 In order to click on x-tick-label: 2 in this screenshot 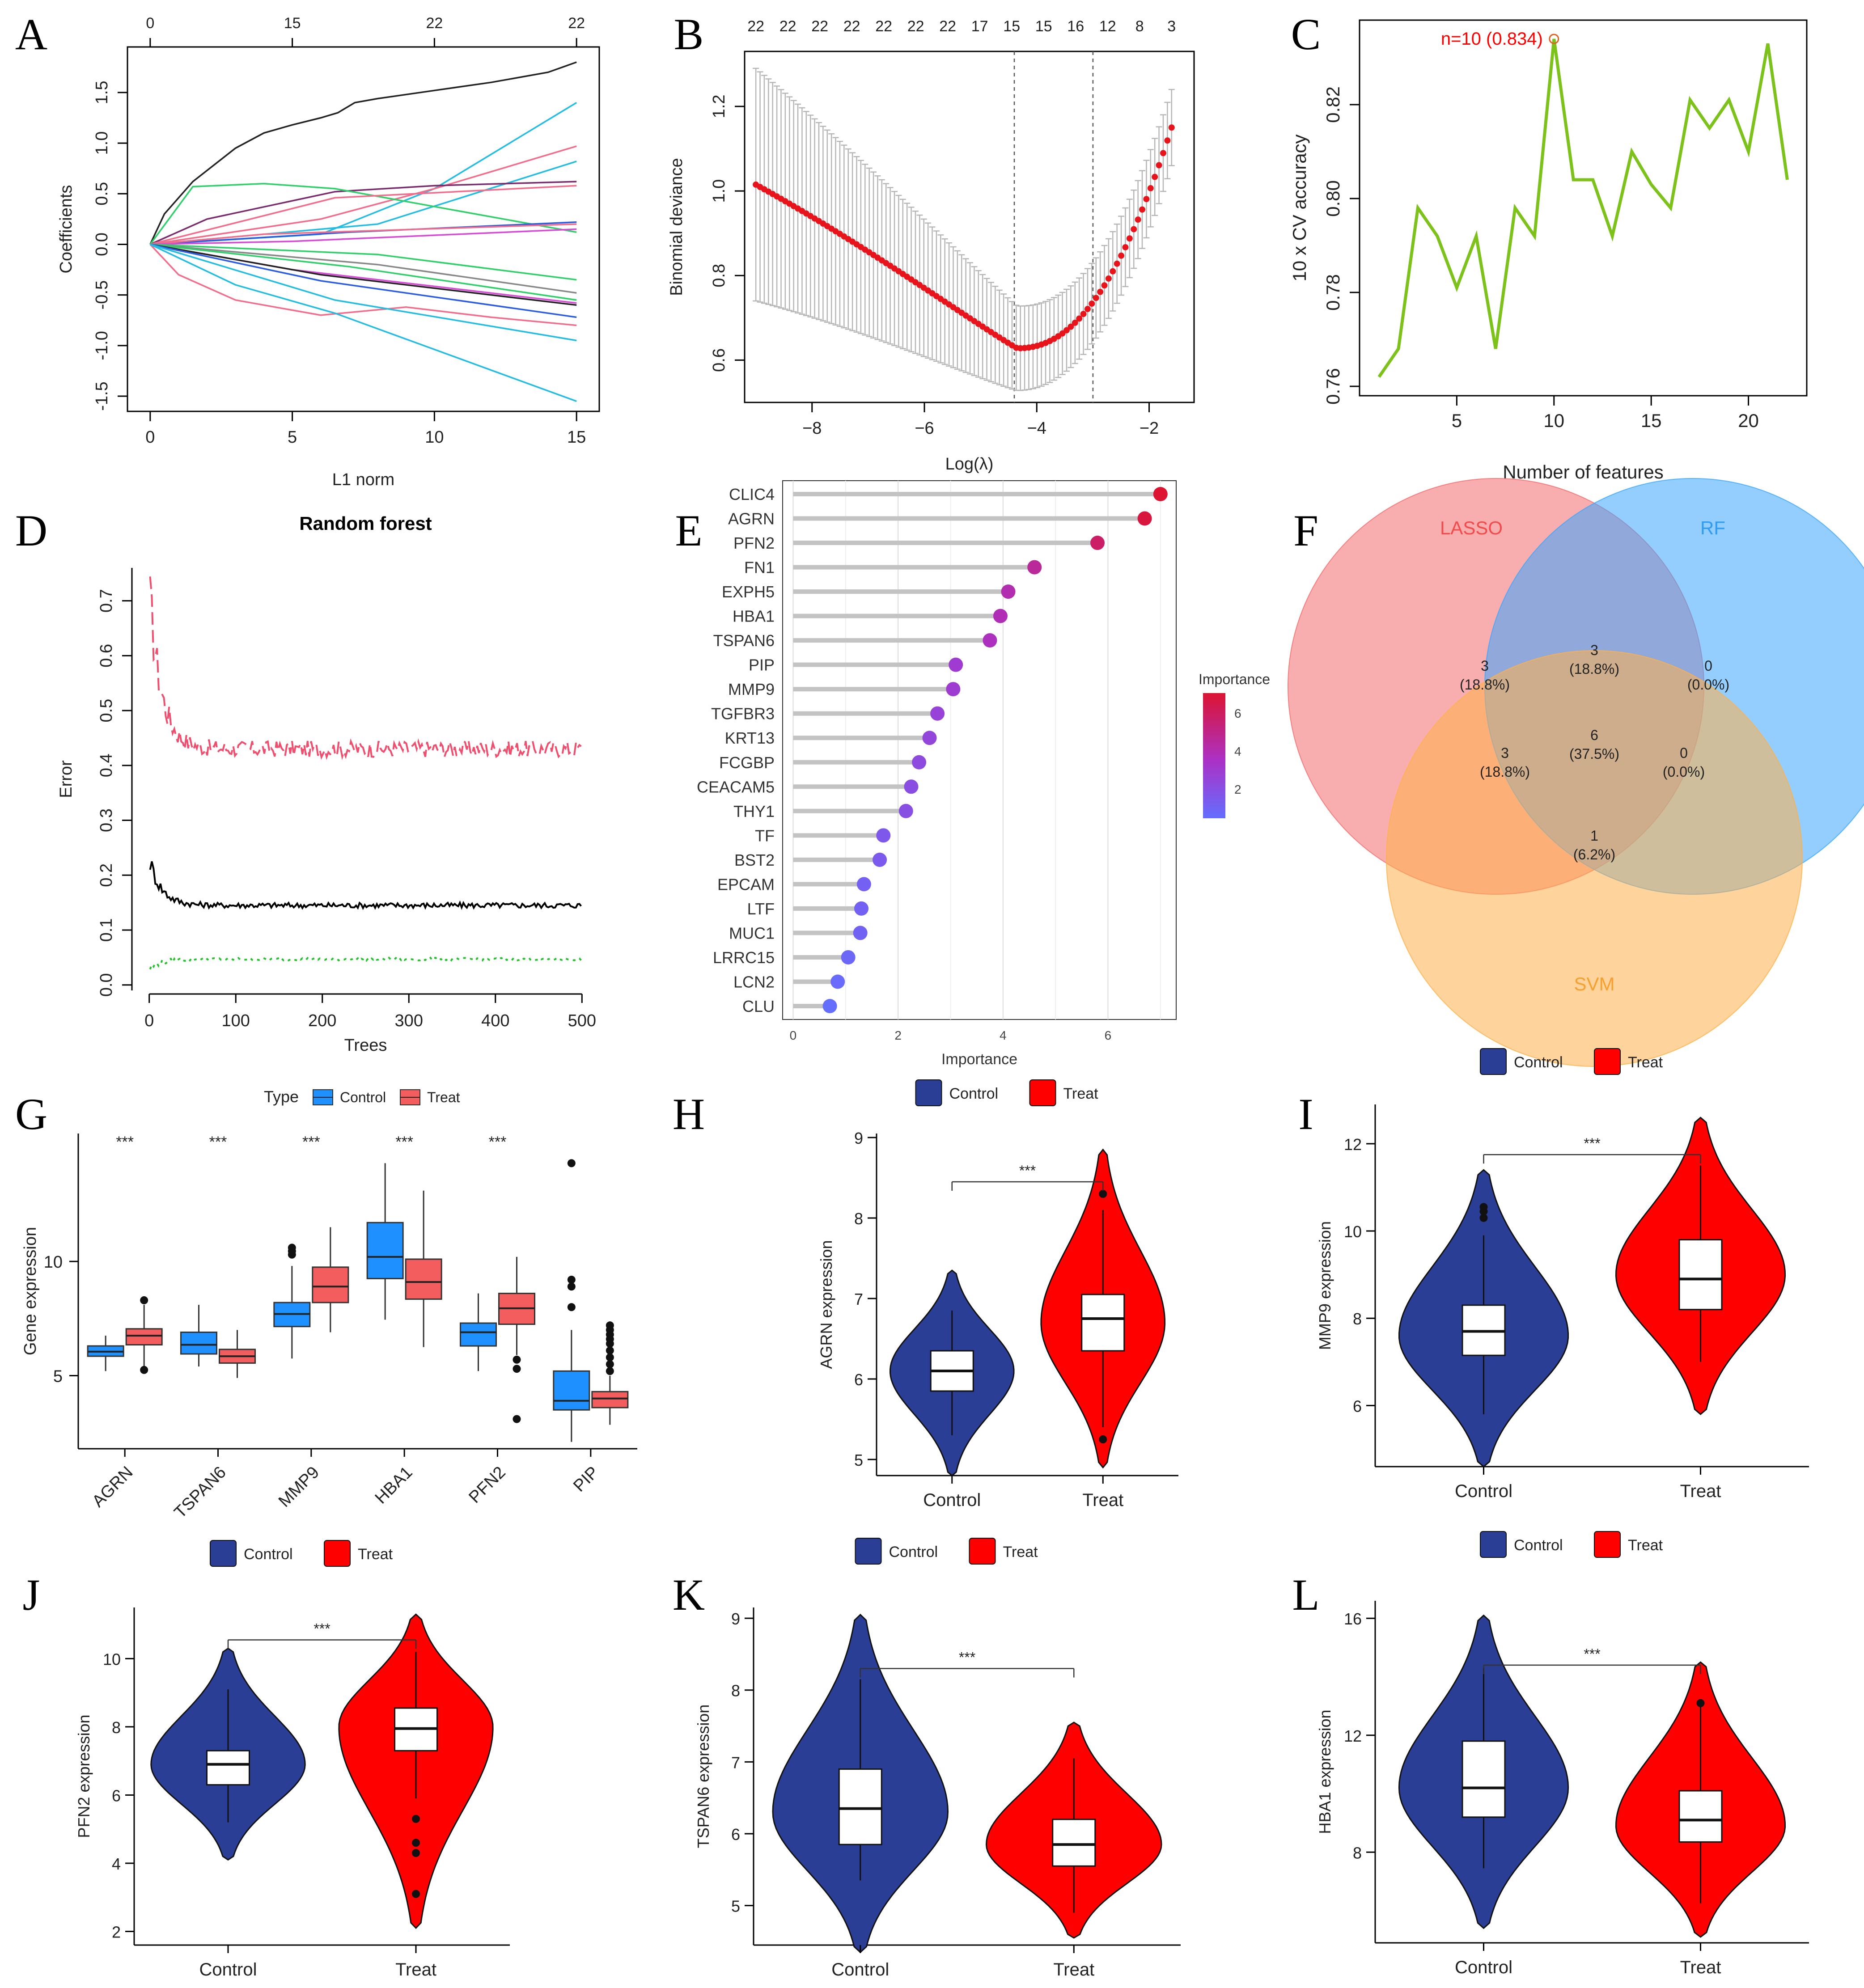, I will do `click(898, 1035)`.